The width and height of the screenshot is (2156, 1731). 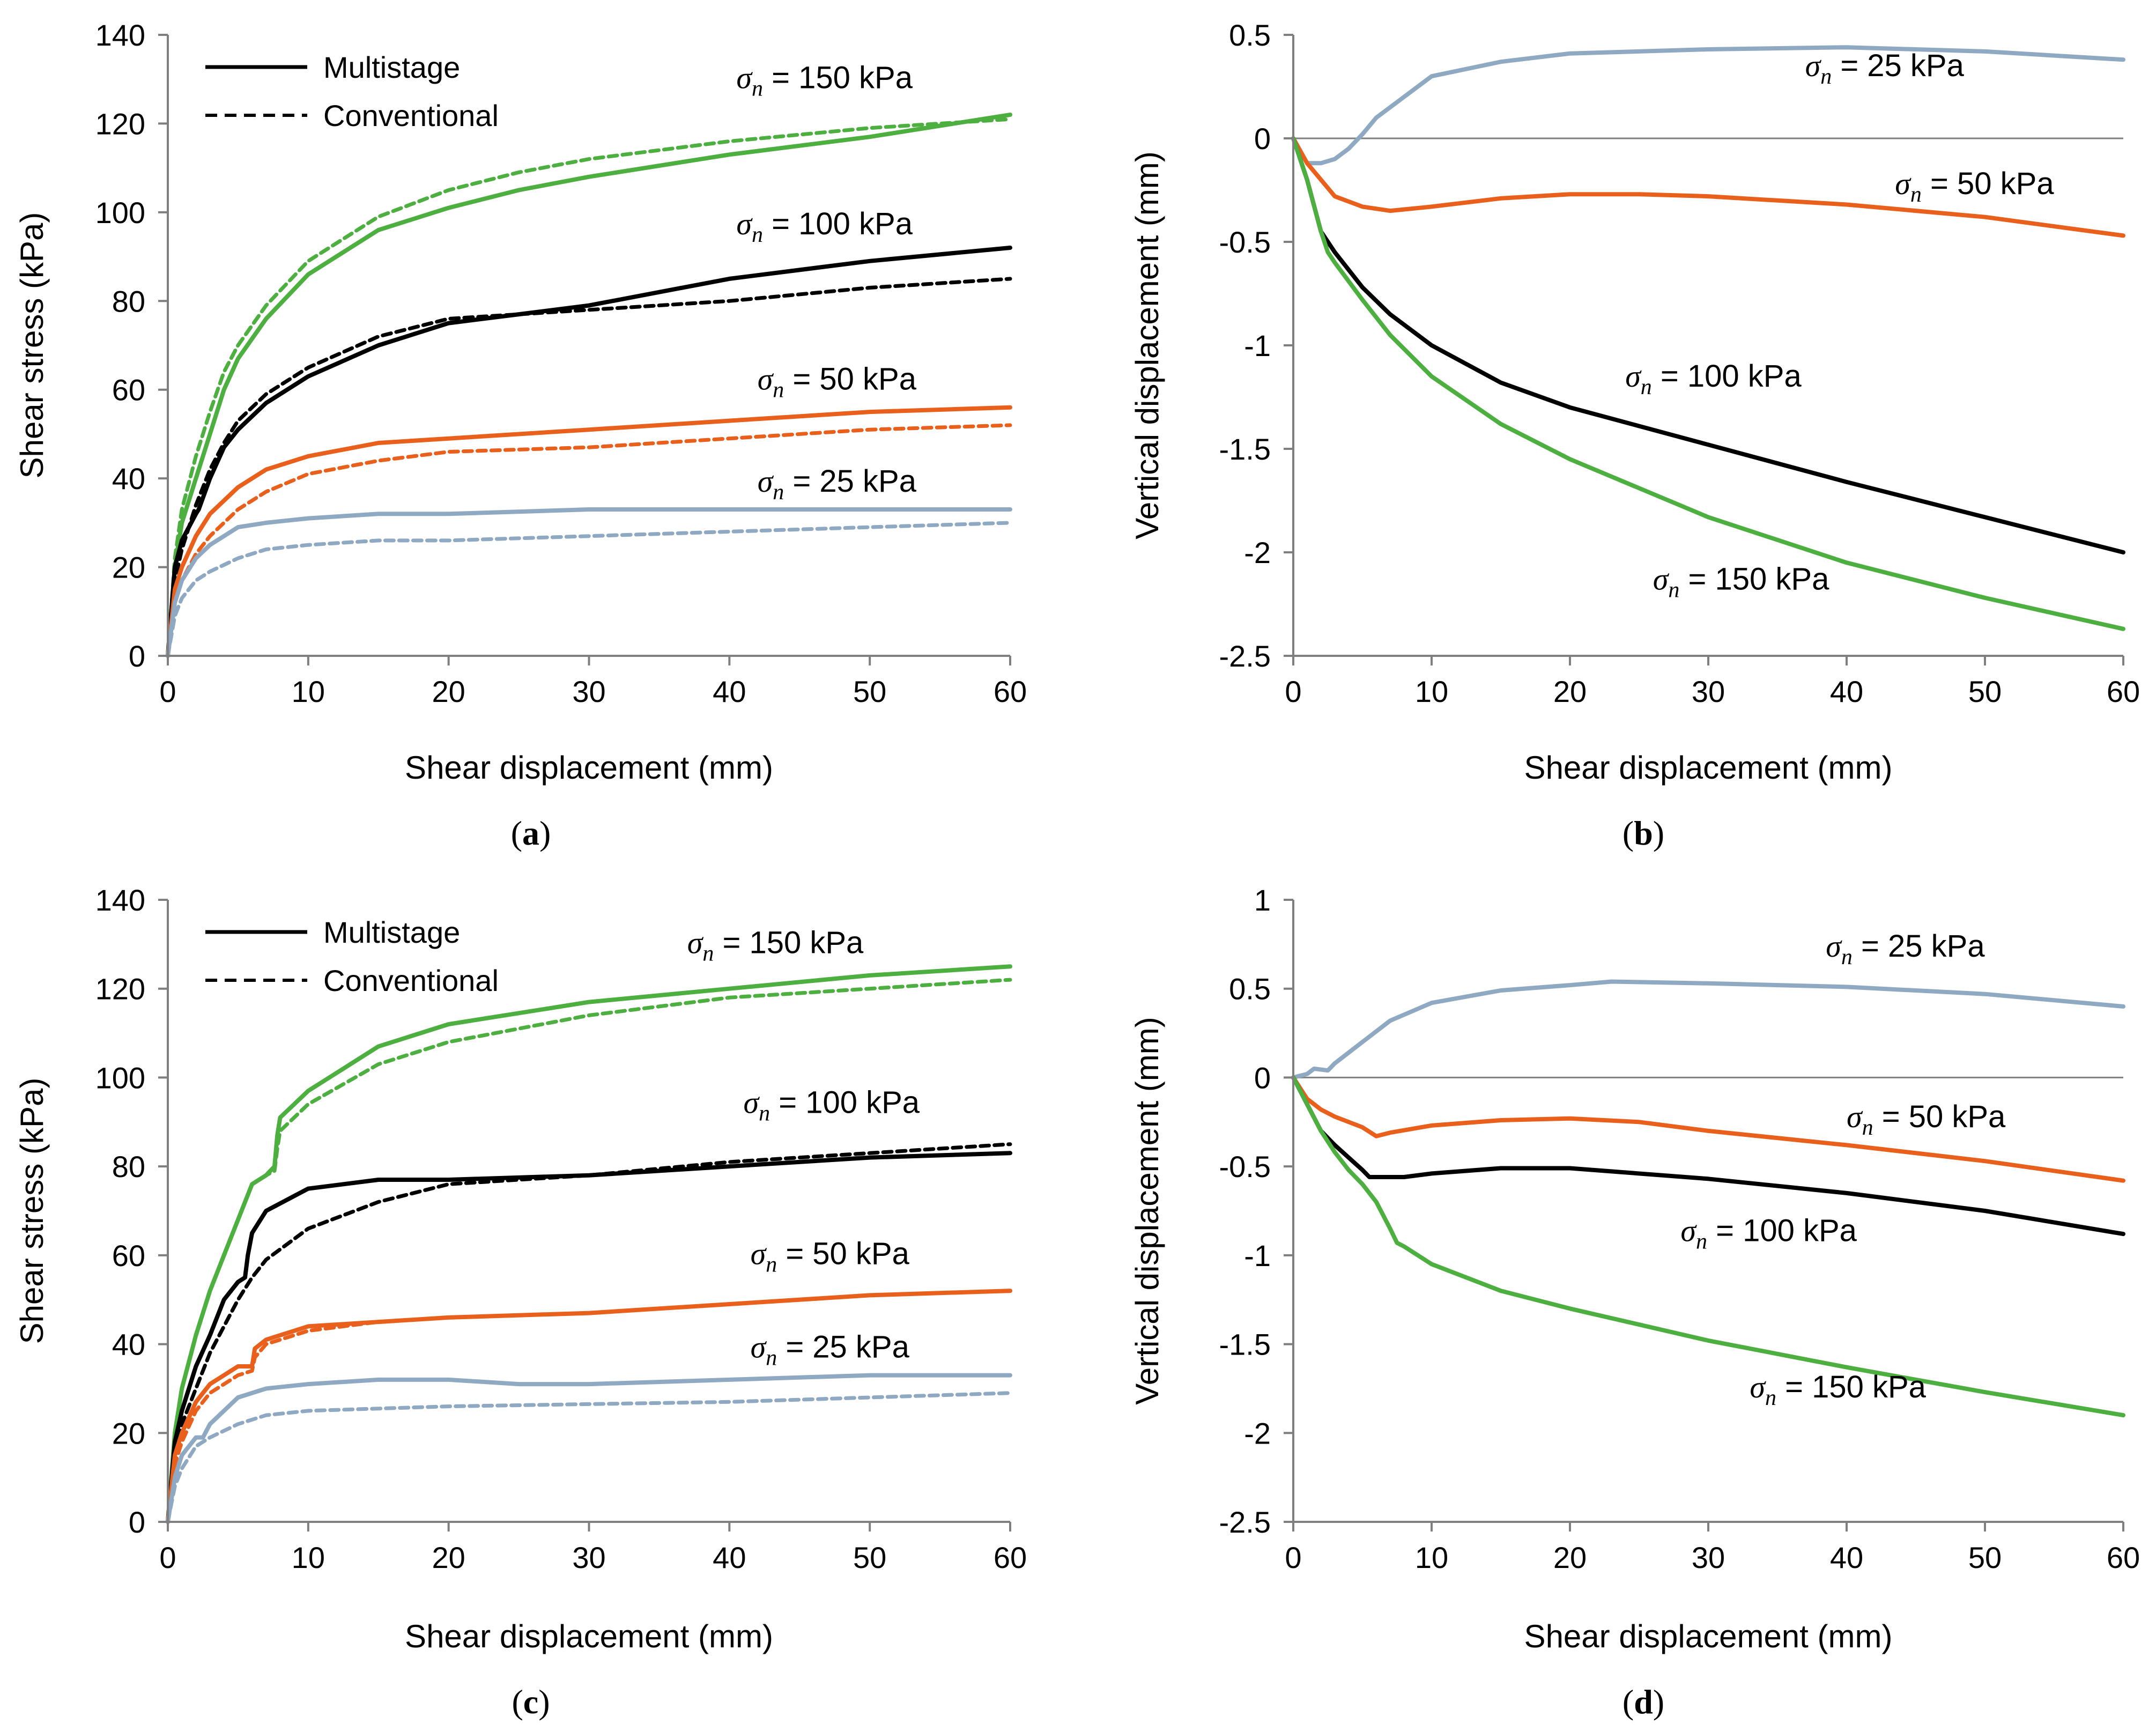 I want to click on series-line-50-conventional, so click(x=589, y=1407).